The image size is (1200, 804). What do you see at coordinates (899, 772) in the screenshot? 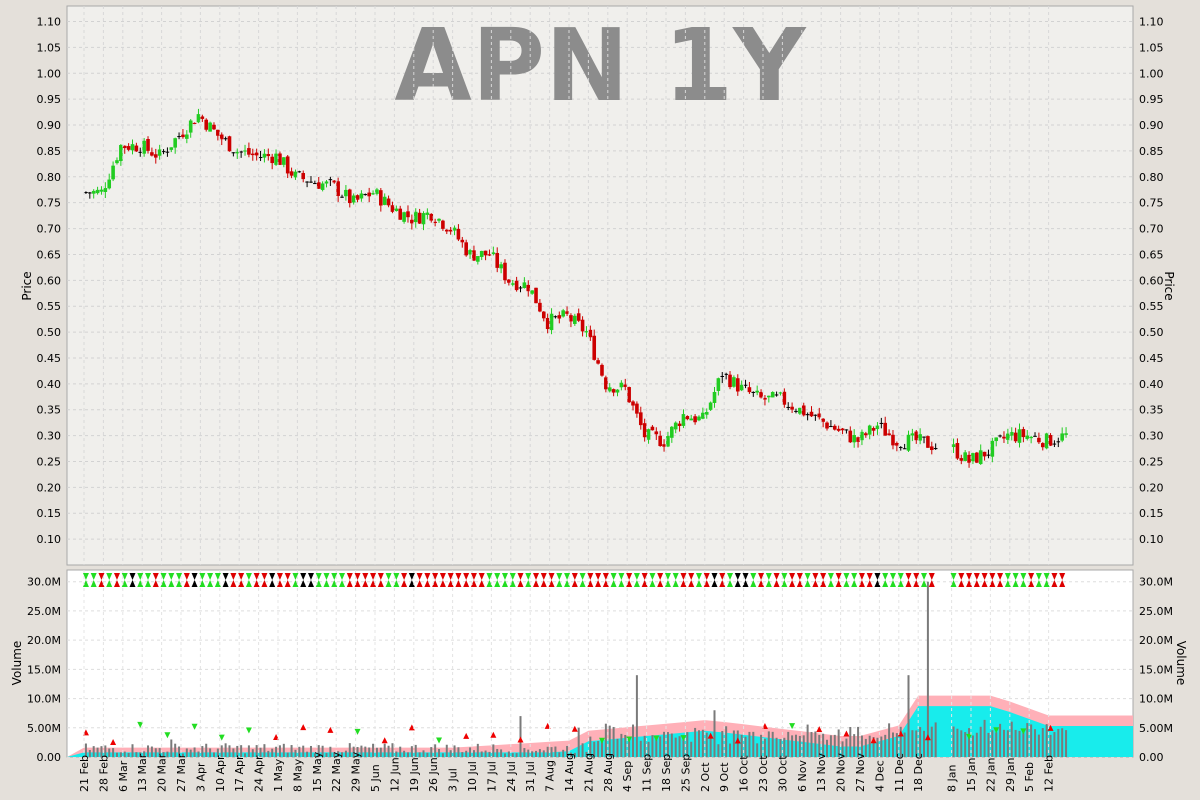
I see `date-tick-label: 11 Dec` at bounding box center [899, 772].